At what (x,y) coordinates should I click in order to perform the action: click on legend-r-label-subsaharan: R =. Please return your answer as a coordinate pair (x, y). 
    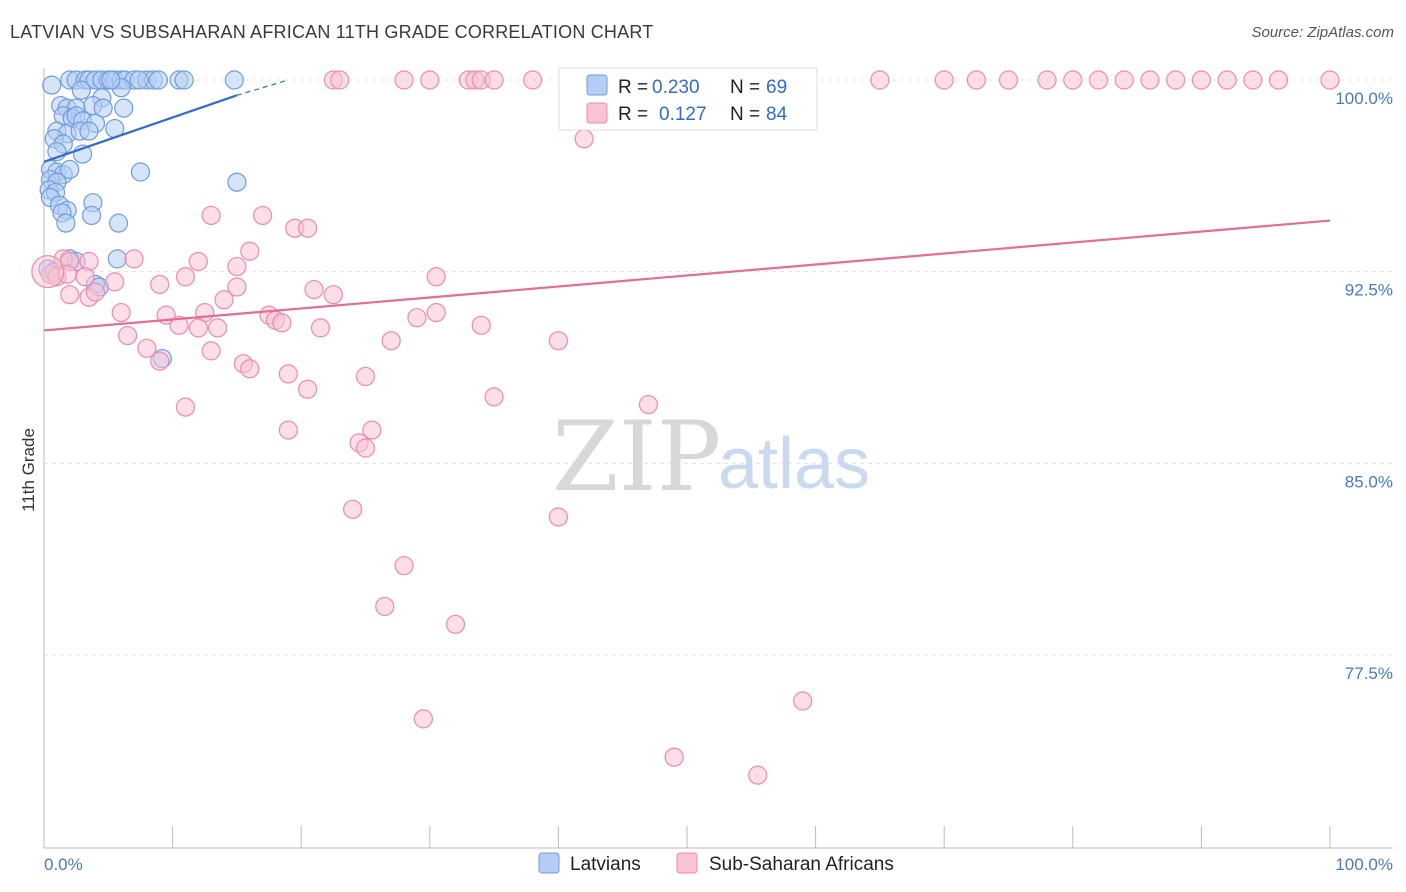
    Looking at the image, I should click on (633, 114).